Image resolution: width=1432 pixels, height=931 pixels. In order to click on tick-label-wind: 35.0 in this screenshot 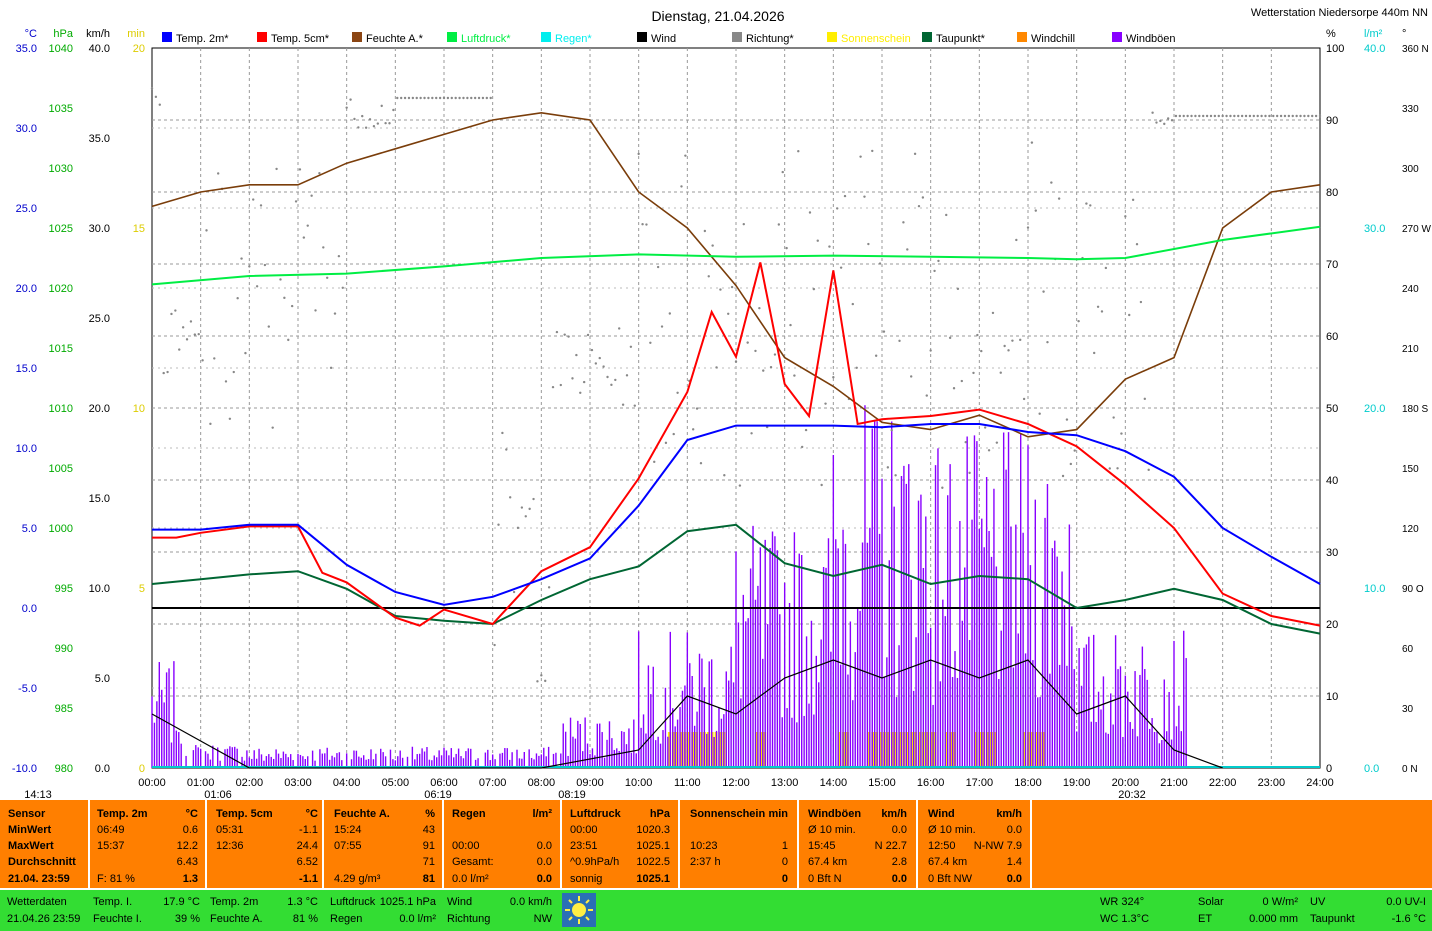, I will do `click(99, 139)`.